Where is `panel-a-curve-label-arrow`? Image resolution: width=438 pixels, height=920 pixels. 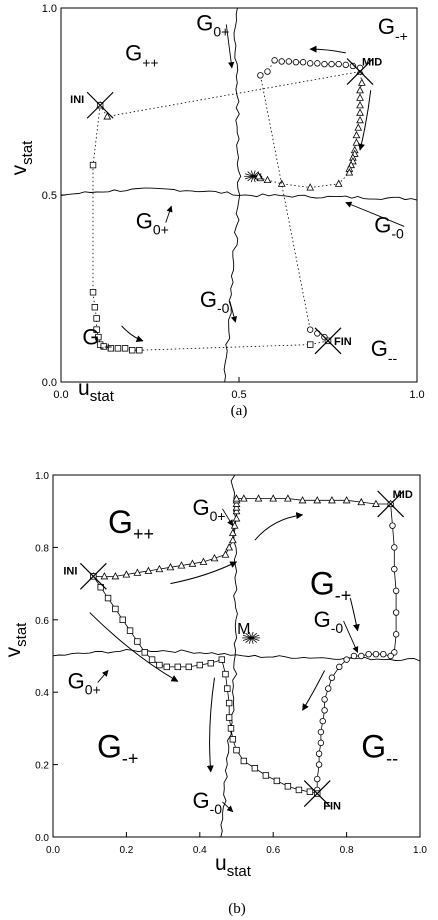 panel-a-curve-label-arrow is located at coordinates (375, 214).